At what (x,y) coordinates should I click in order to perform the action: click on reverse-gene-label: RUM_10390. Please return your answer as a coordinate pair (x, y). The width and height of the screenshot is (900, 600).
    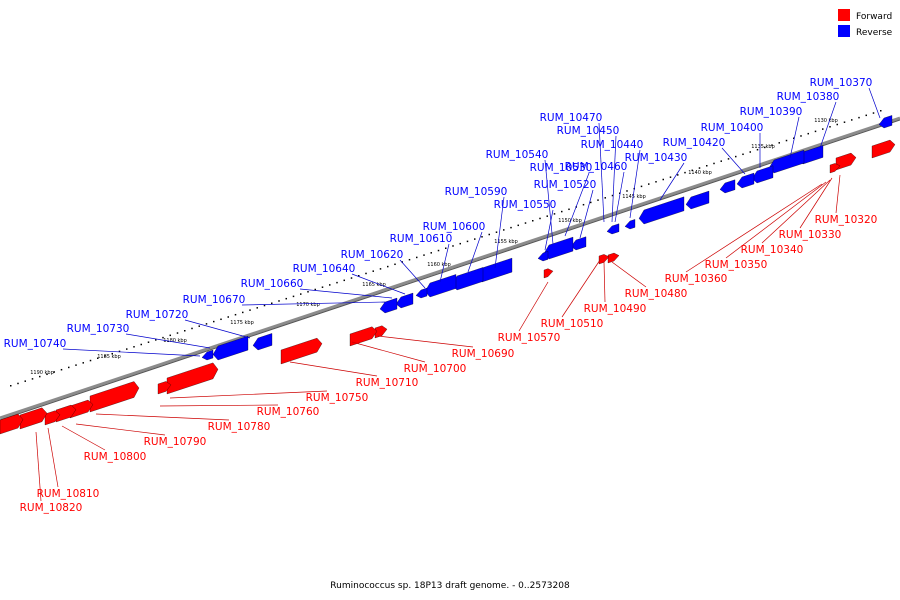
    Looking at the image, I should click on (771, 112).